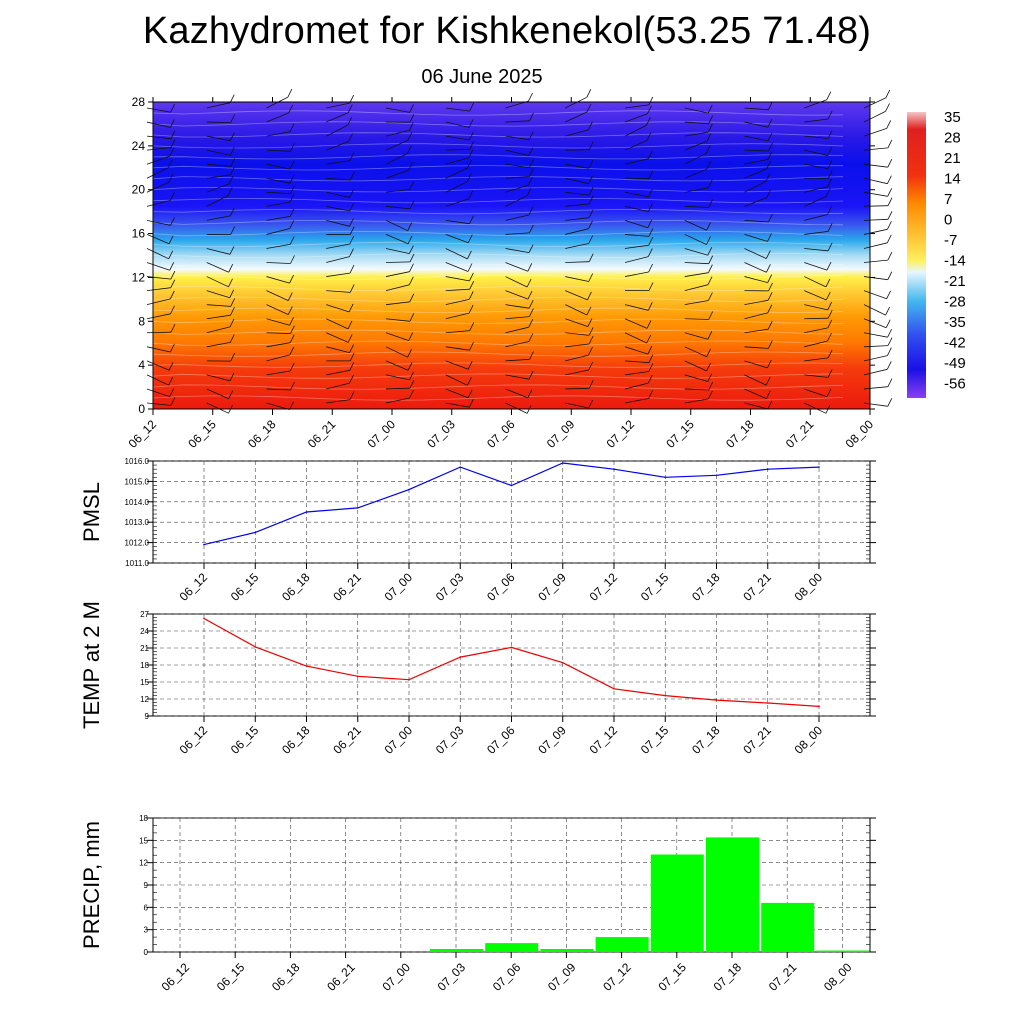 Image resolution: width=1024 pixels, height=1024 pixels. Describe the element at coordinates (141, 365) in the screenshot. I see `y-tick-label: 4` at that location.